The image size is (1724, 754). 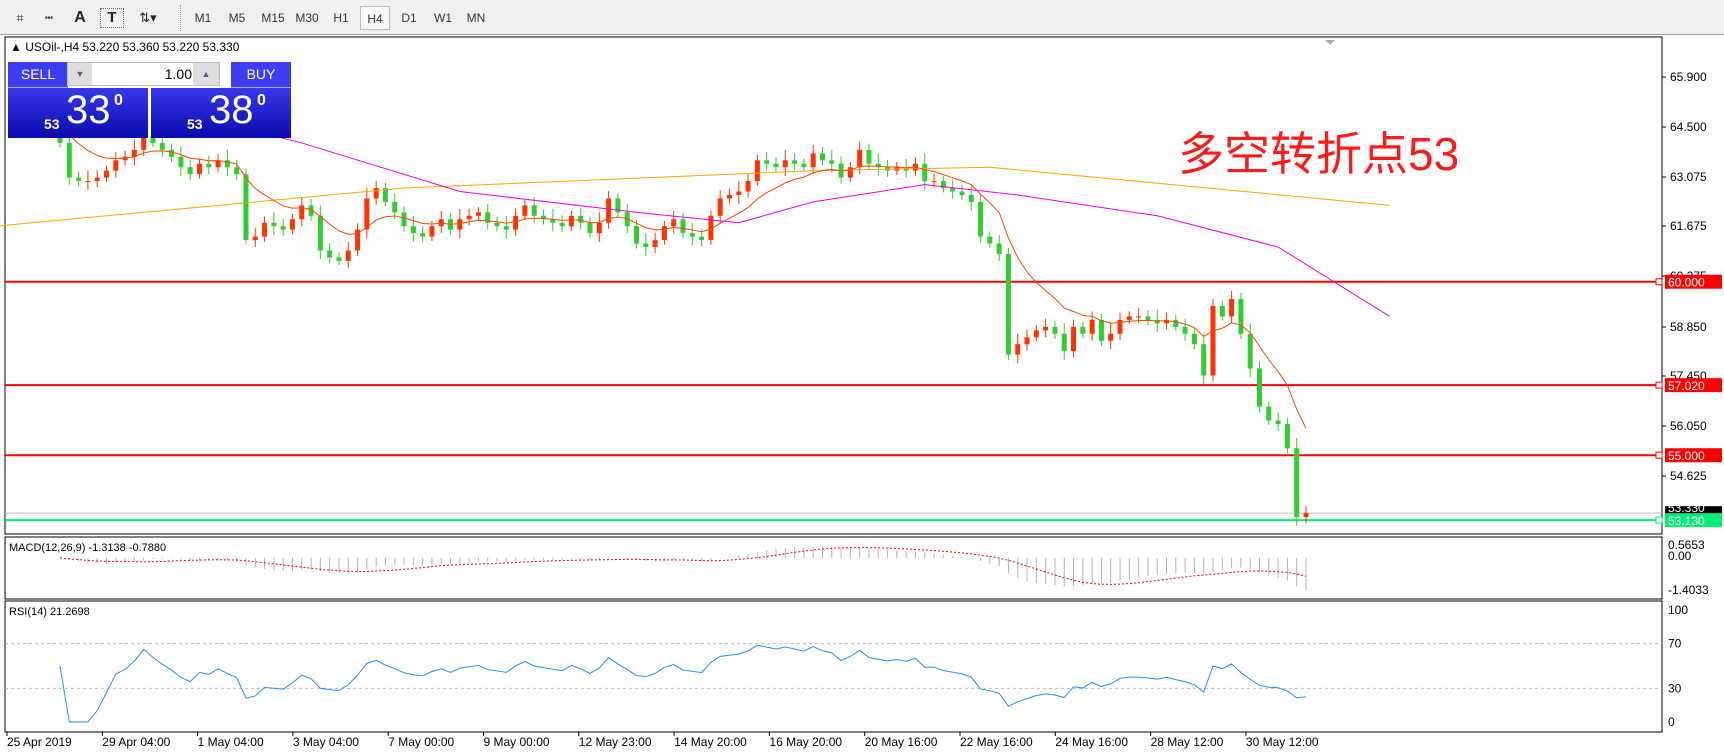 What do you see at coordinates (148, 17) in the screenshot?
I see `arrows-icon: ⇅▾` at bounding box center [148, 17].